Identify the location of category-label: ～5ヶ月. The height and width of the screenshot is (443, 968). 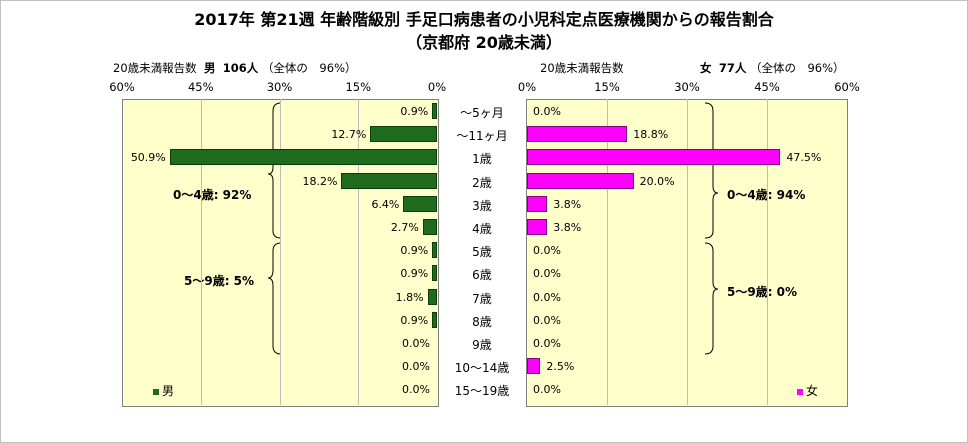
(482, 113).